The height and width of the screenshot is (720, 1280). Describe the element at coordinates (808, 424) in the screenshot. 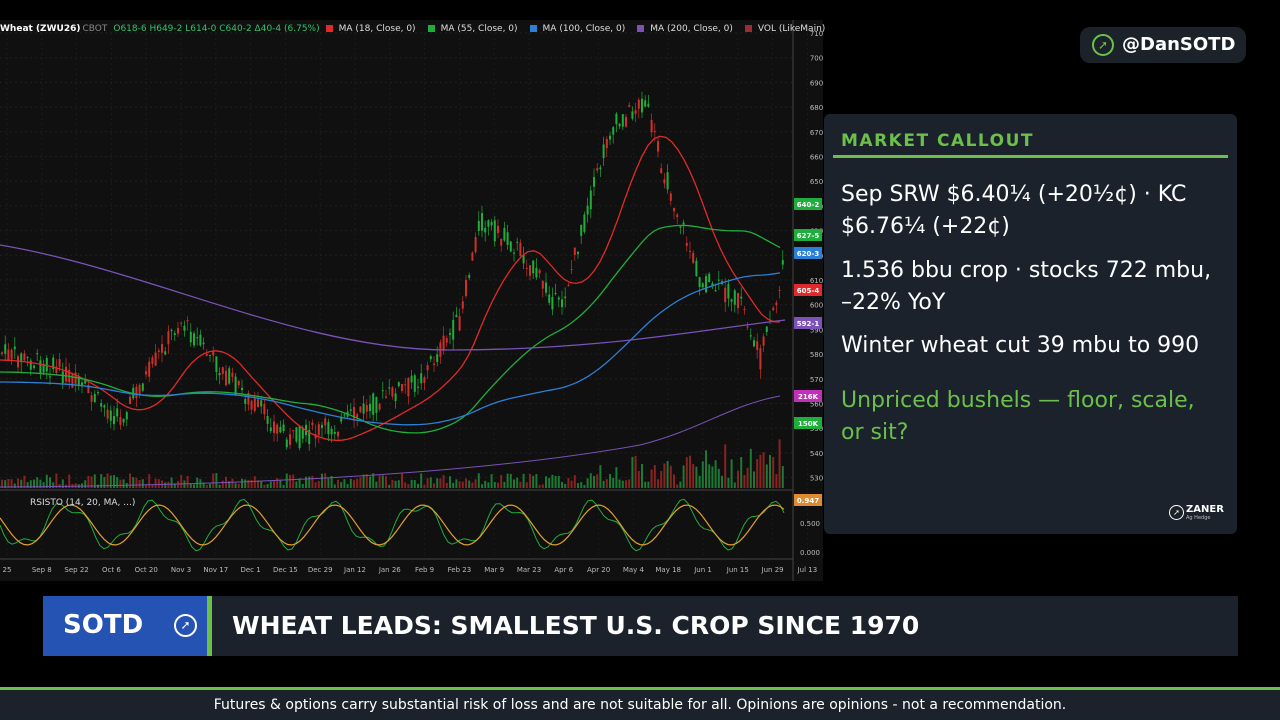

I see `price-tag-label: 150K` at that location.